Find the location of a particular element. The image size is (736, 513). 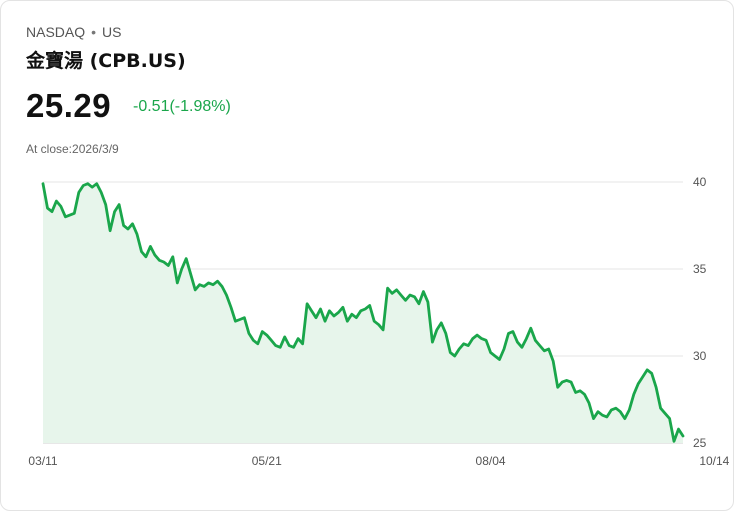

exchange-line: NASDAQ • US is located at coordinates (73, 32).